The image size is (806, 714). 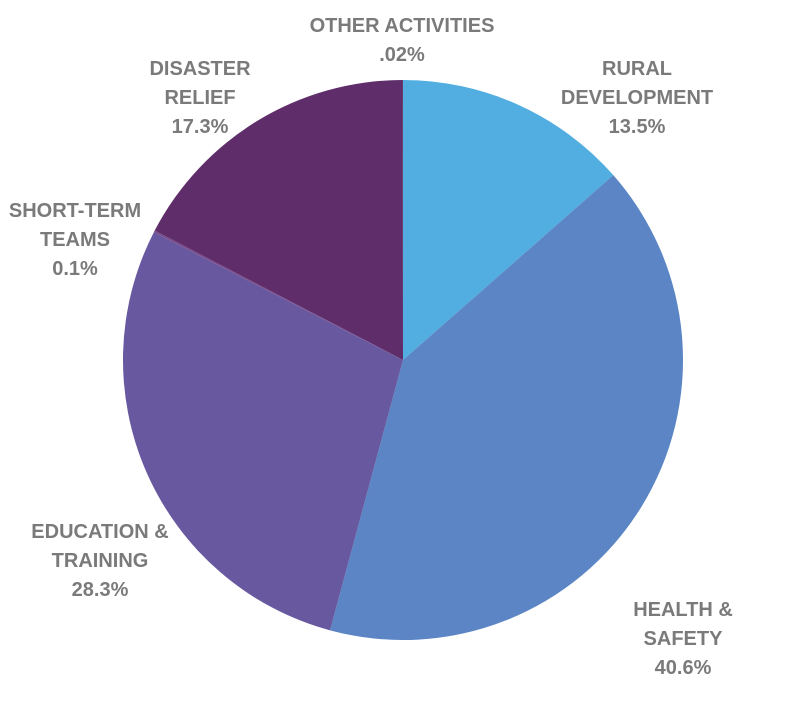 What do you see at coordinates (200, 83) in the screenshot?
I see `category-label: DISASTER RELIEF` at bounding box center [200, 83].